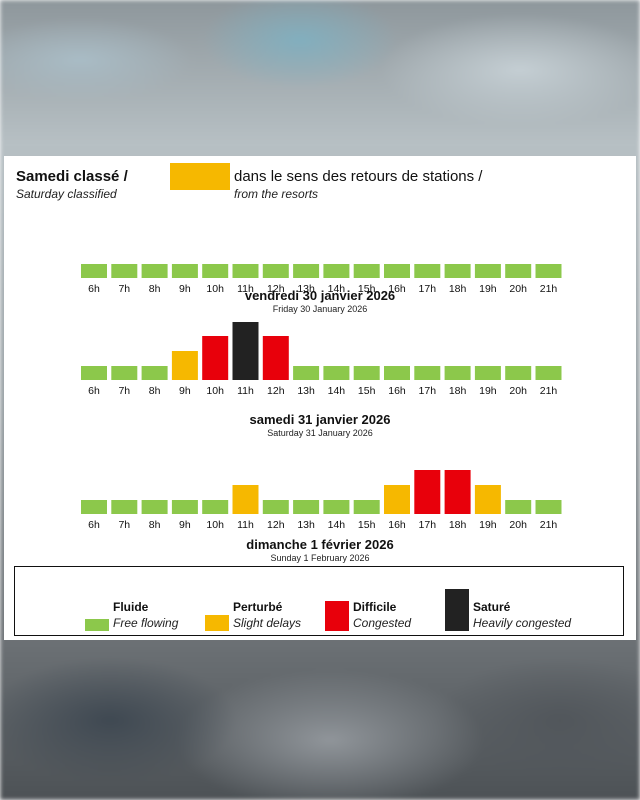 This screenshot has width=640, height=800. I want to click on title-english: Saturday classified, so click(66, 194).